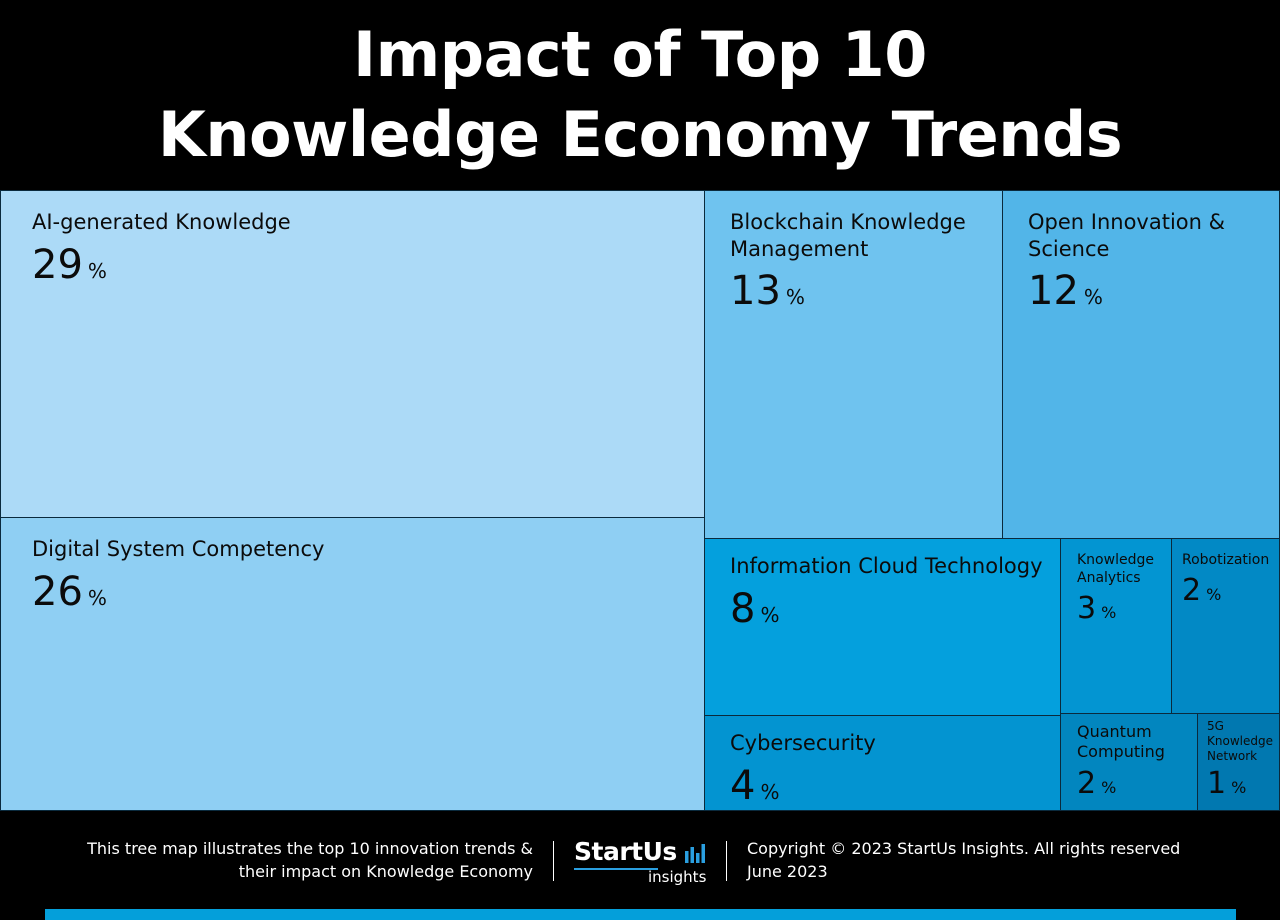  Describe the element at coordinates (640, 914) in the screenshot. I see `bottom-accent-bar` at that location.